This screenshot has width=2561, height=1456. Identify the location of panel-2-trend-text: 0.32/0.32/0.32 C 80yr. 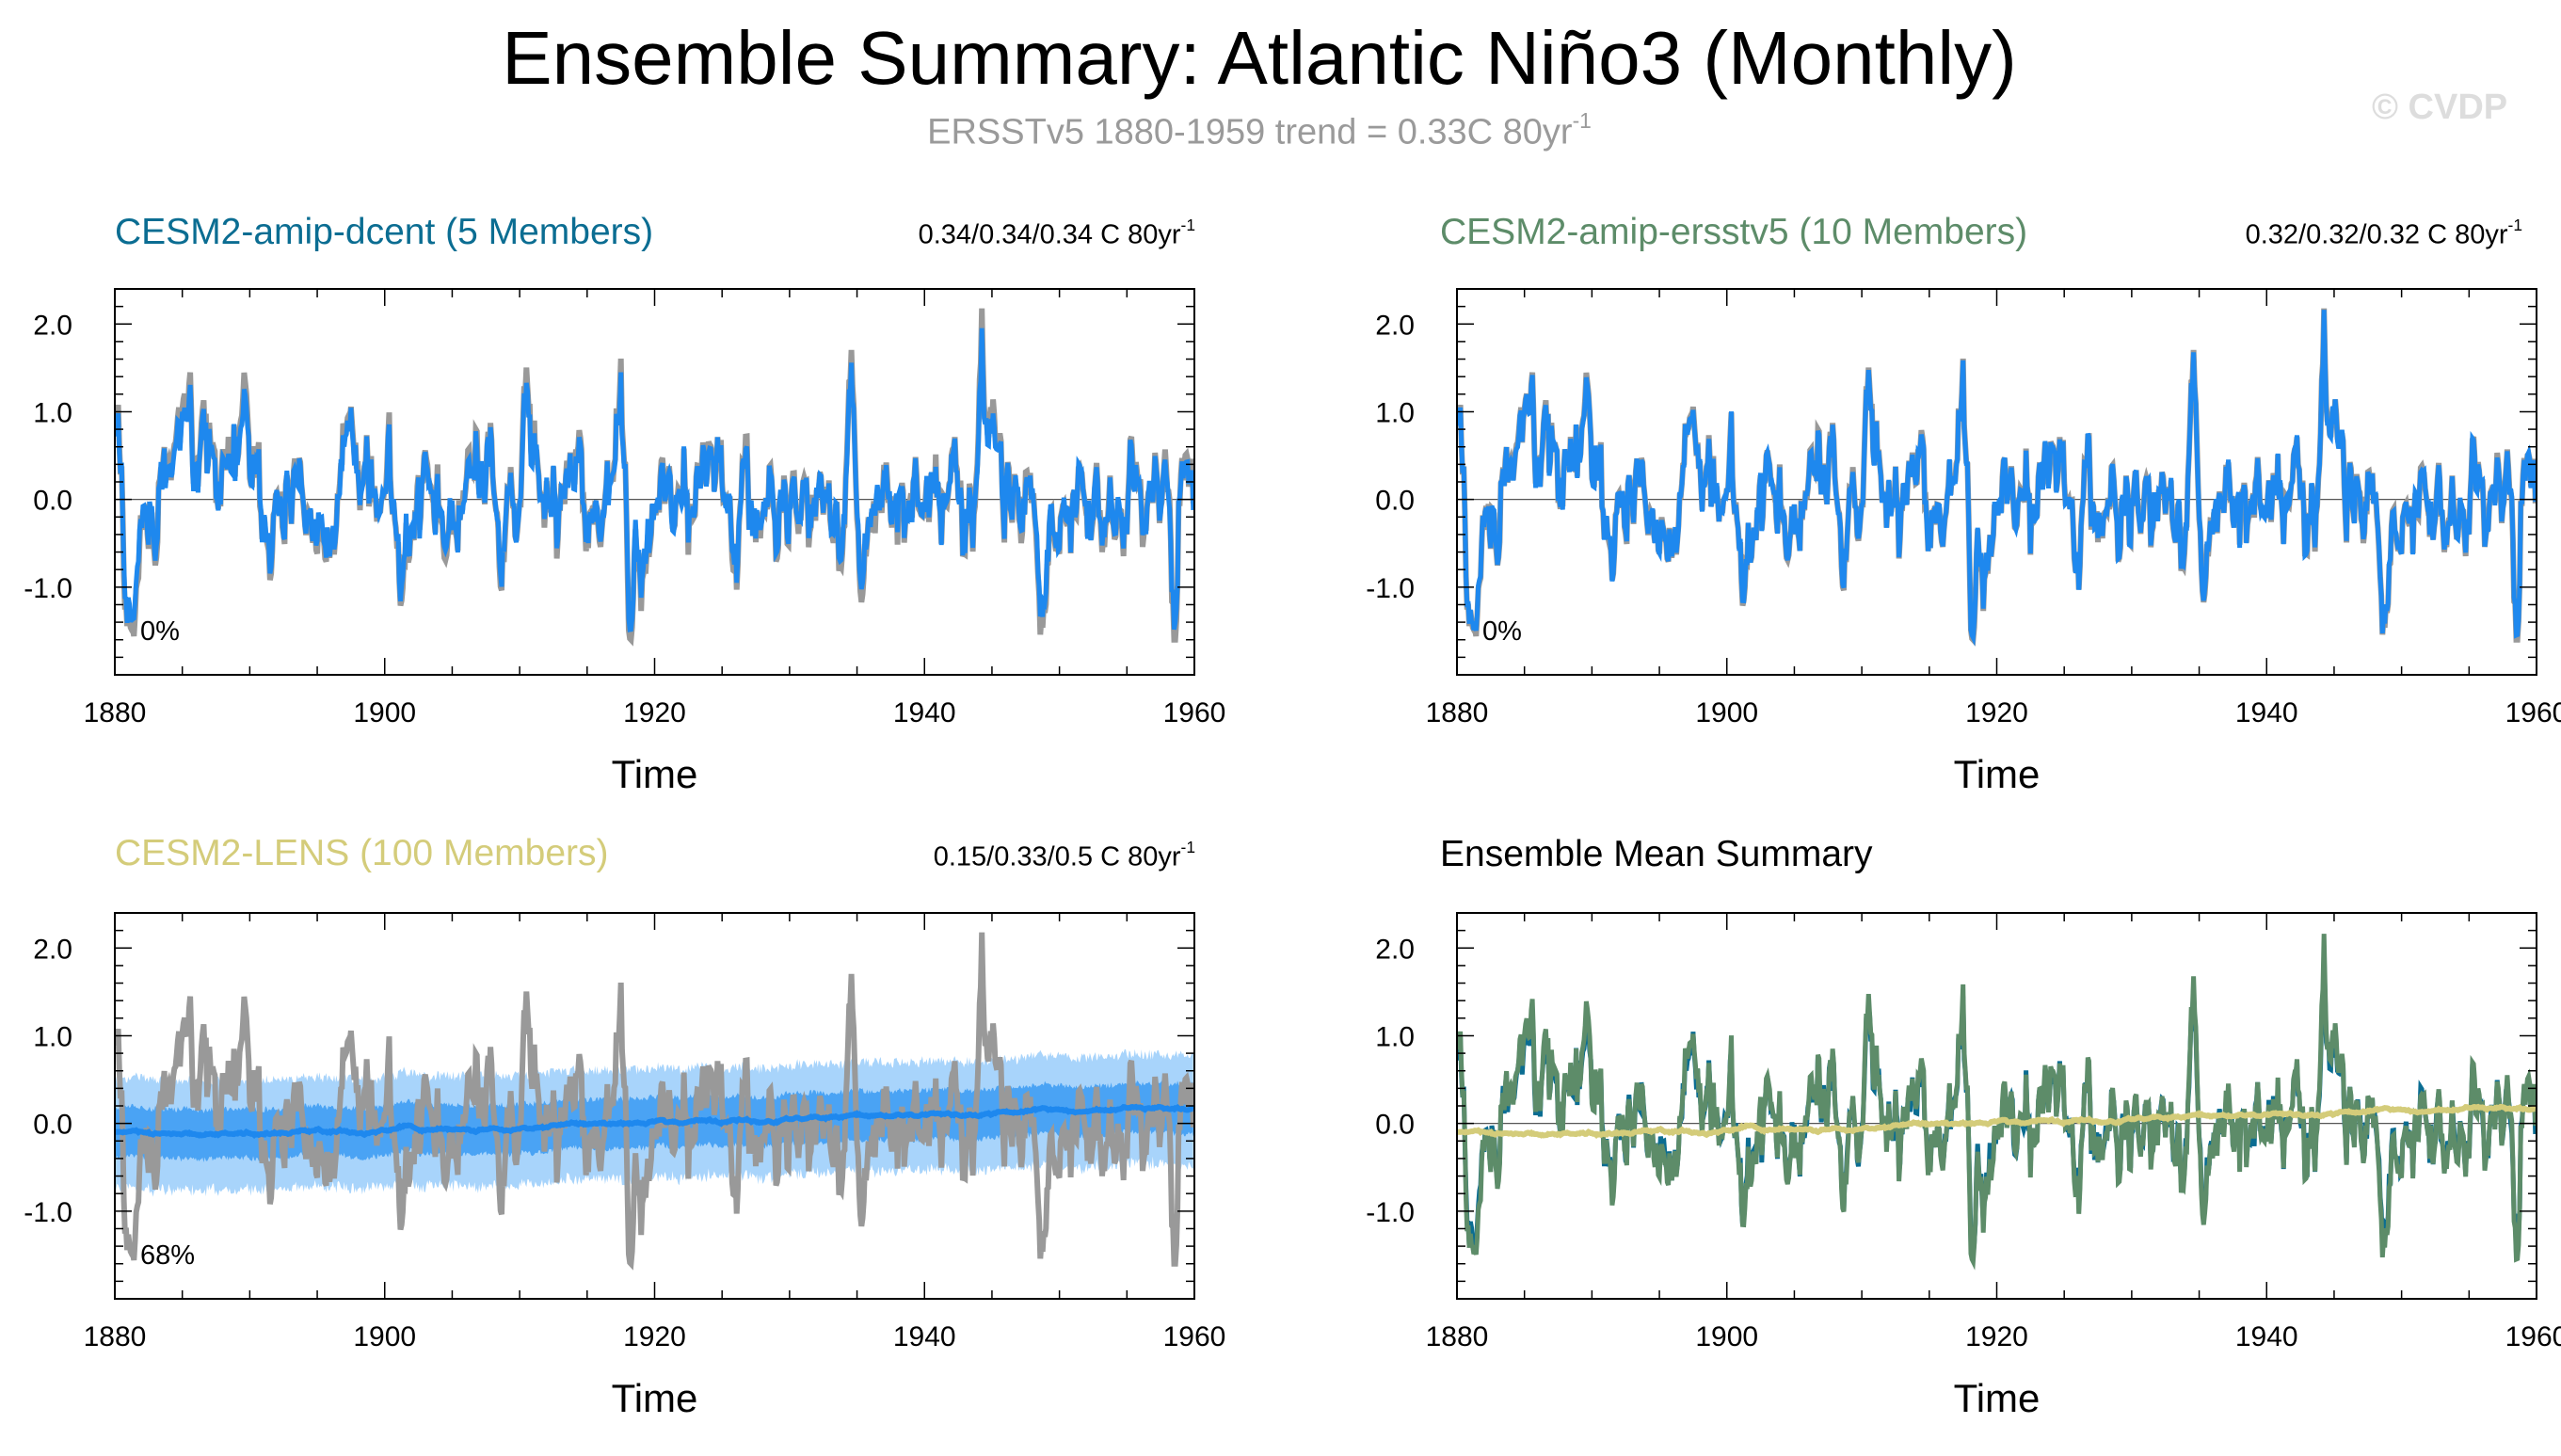
(2376, 234).